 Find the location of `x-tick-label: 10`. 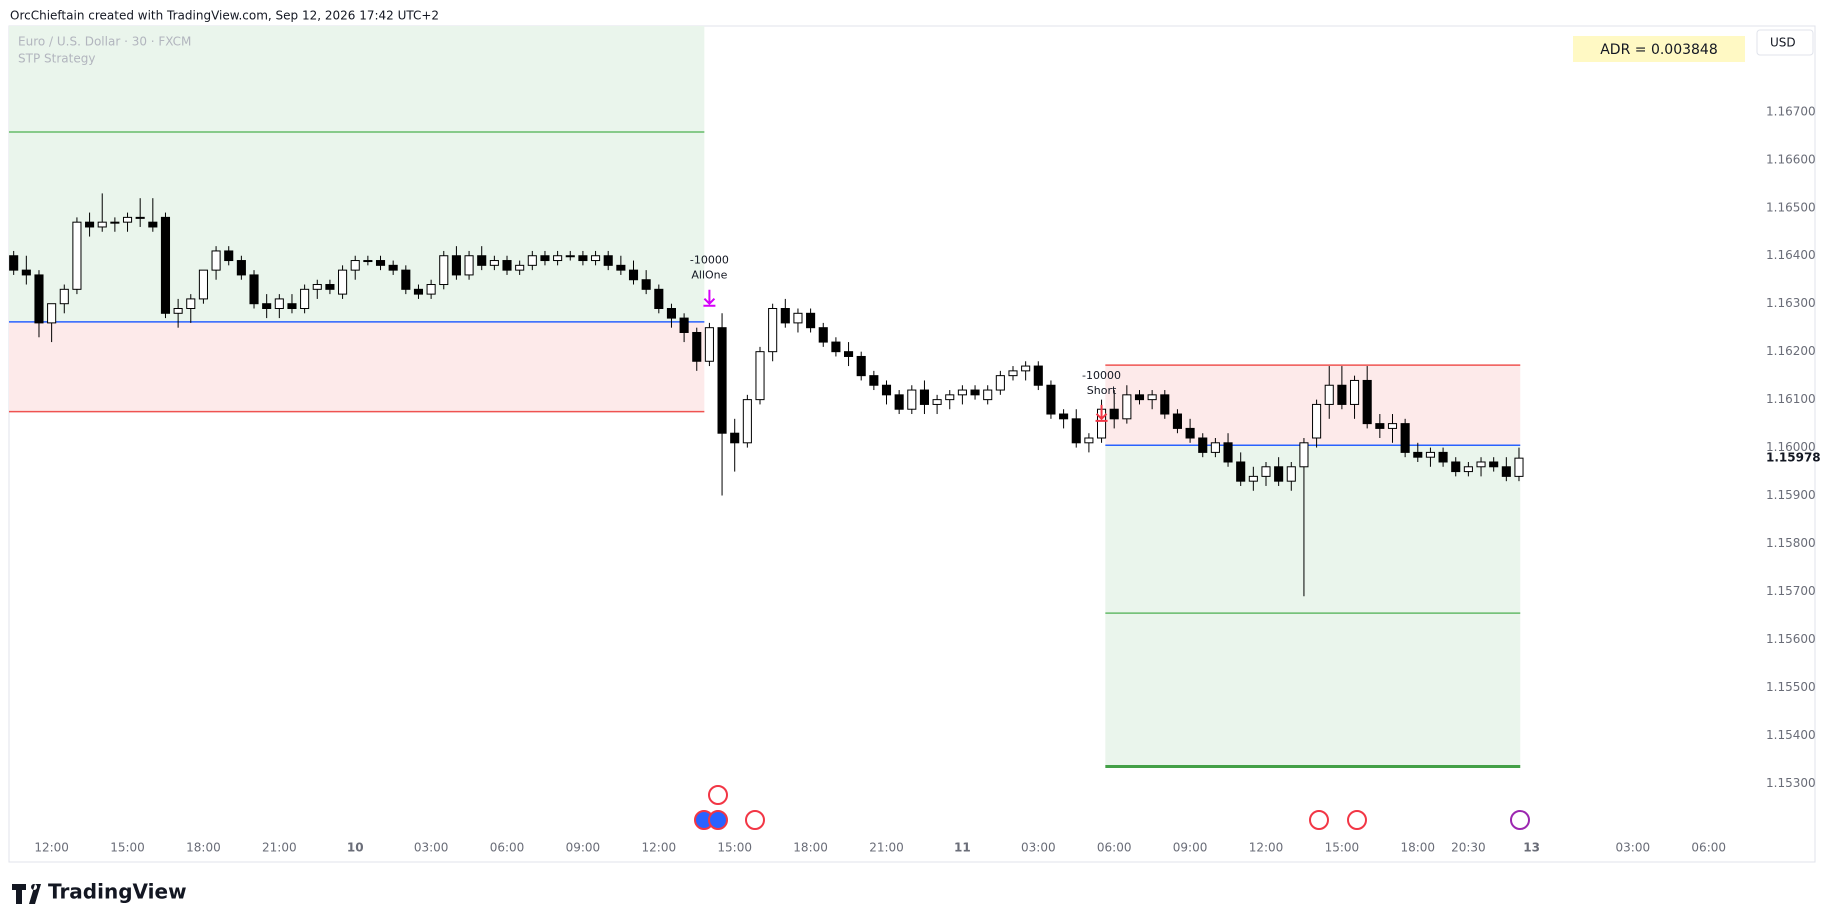

x-tick-label: 10 is located at coordinates (355, 848).